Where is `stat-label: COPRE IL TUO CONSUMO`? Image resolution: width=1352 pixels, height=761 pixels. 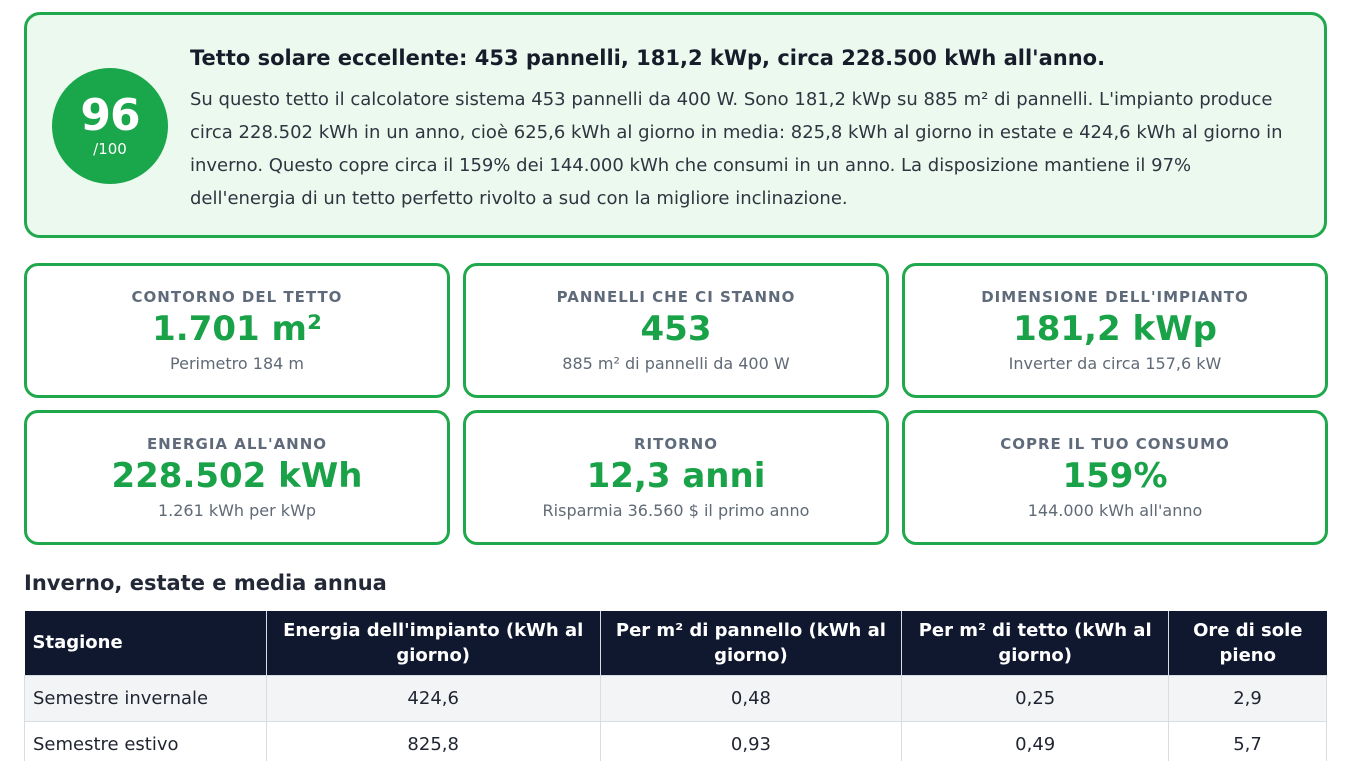 stat-label: COPRE IL TUO CONSUMO is located at coordinates (1115, 444).